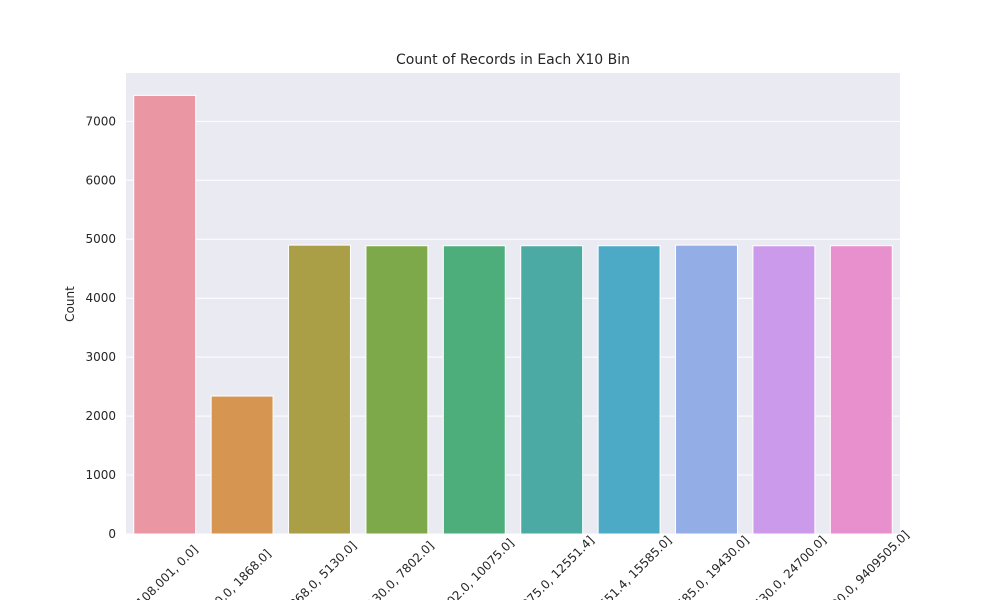 The height and width of the screenshot is (600, 1000). Describe the element at coordinates (241, 573) in the screenshot. I see `x-tick-label: (0.0, 1868.0]` at that location.